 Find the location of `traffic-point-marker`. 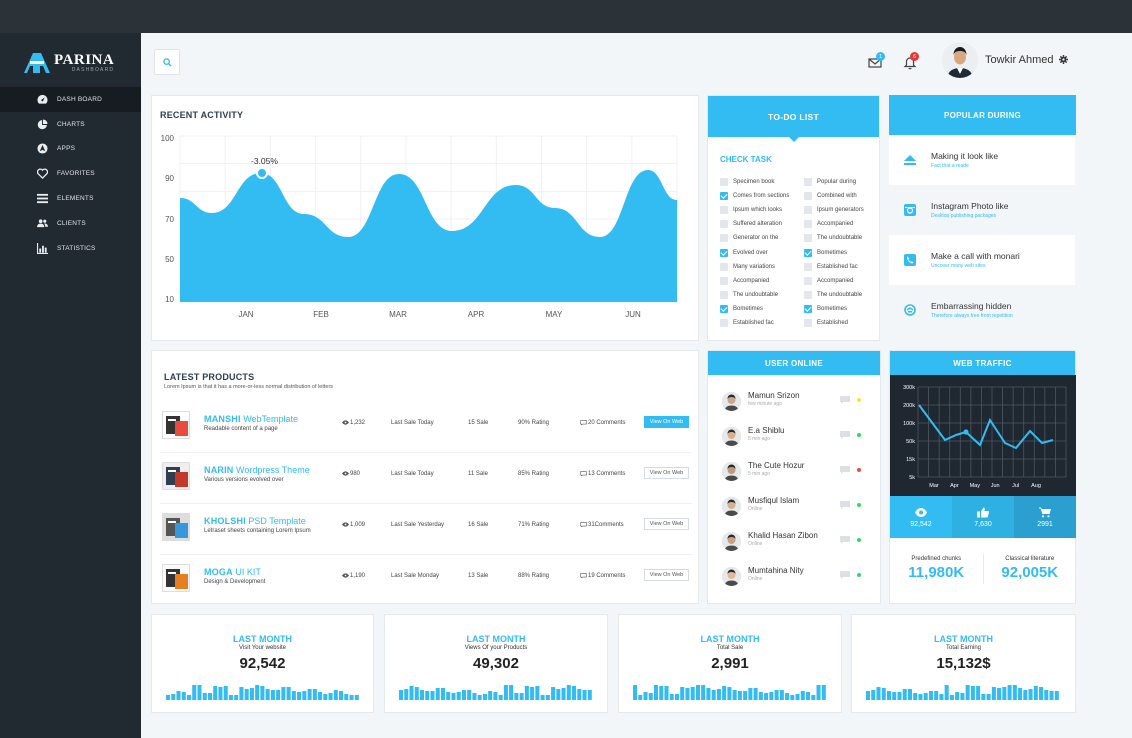

traffic-point-marker is located at coordinates (966, 432).